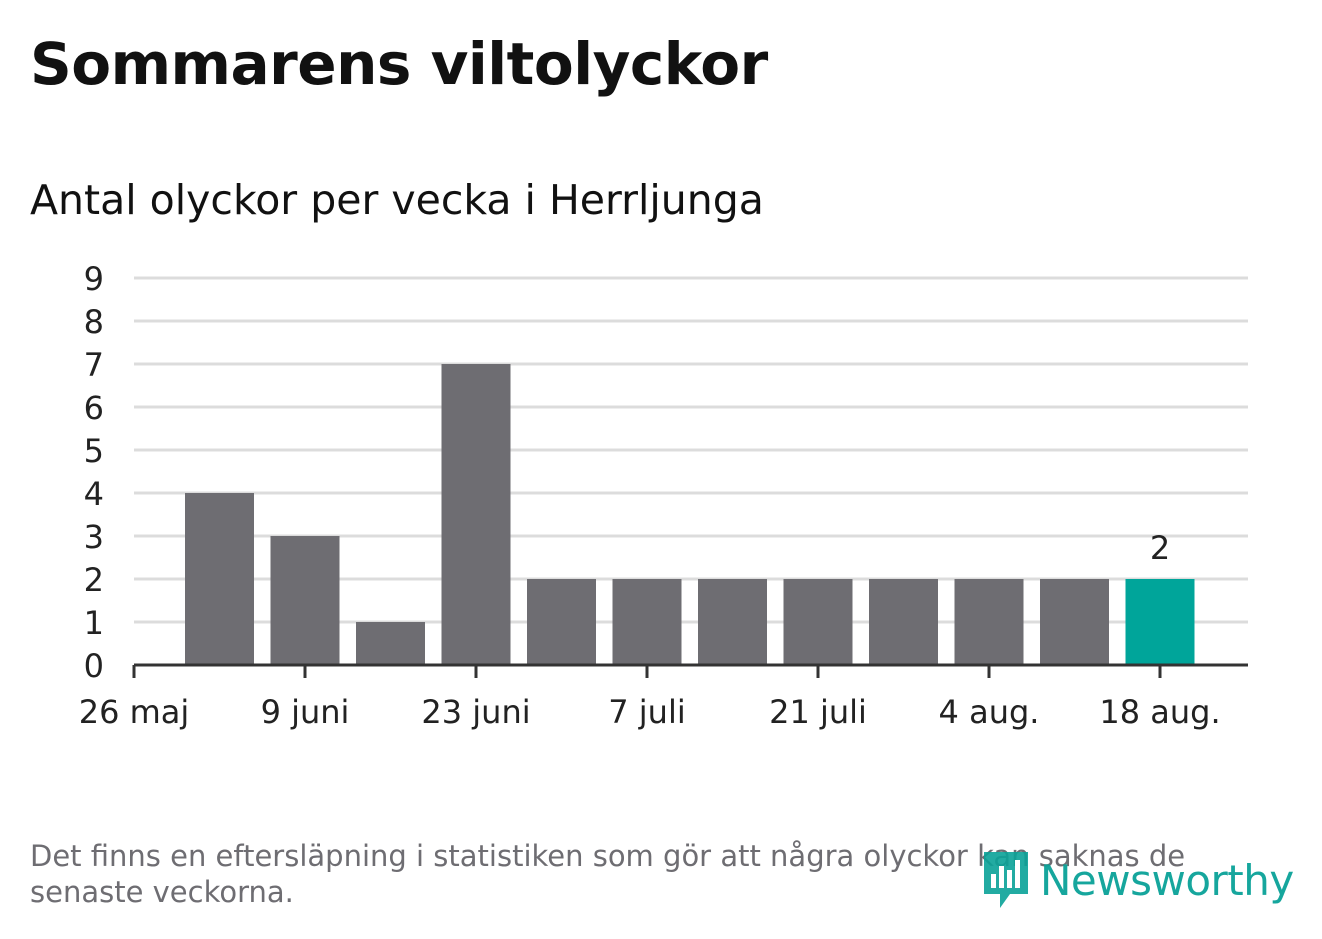  What do you see at coordinates (94, 580) in the screenshot?
I see `y-tick-label: 2` at bounding box center [94, 580].